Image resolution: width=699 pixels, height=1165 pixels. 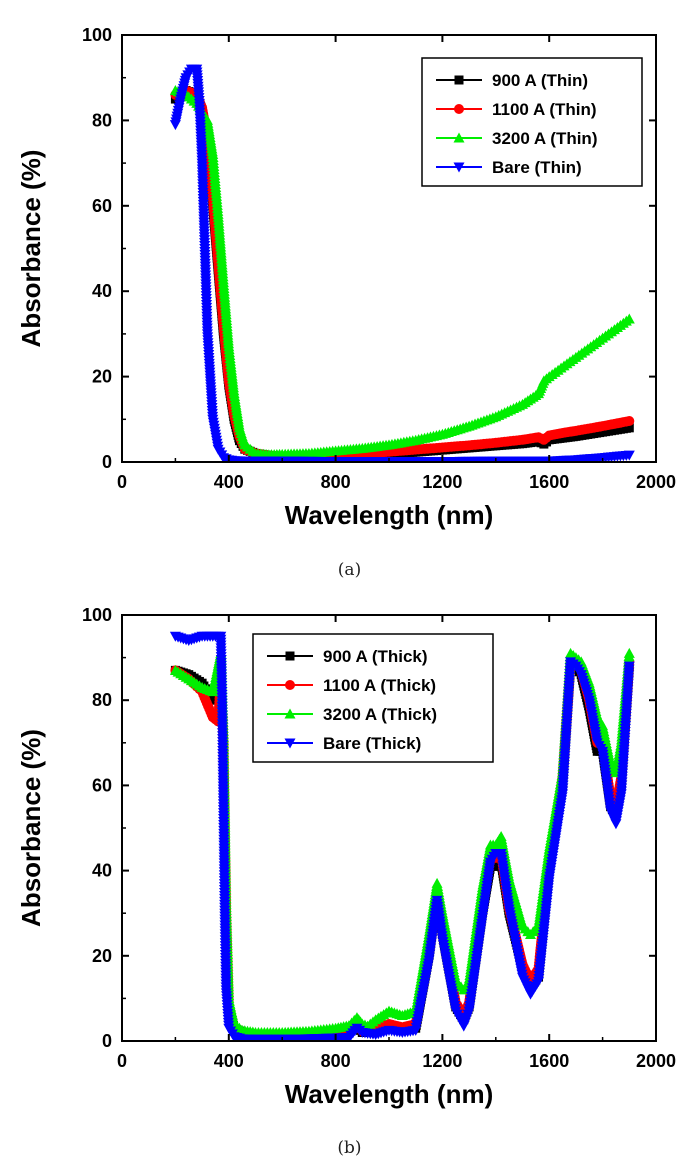 I want to click on b-x-axis-label: Wavelength (nm), so click(x=389, y=1094).